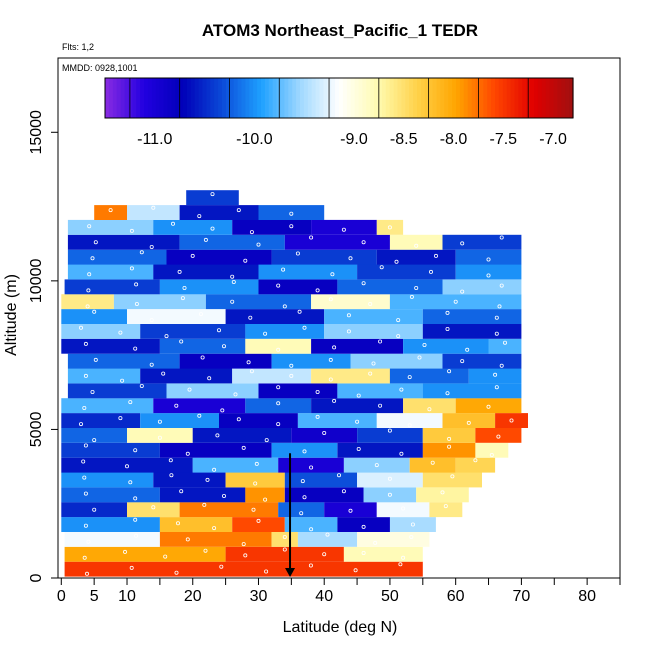 The height and width of the screenshot is (655, 650). What do you see at coordinates (61, 596) in the screenshot?
I see `x-tick-label: 0` at bounding box center [61, 596].